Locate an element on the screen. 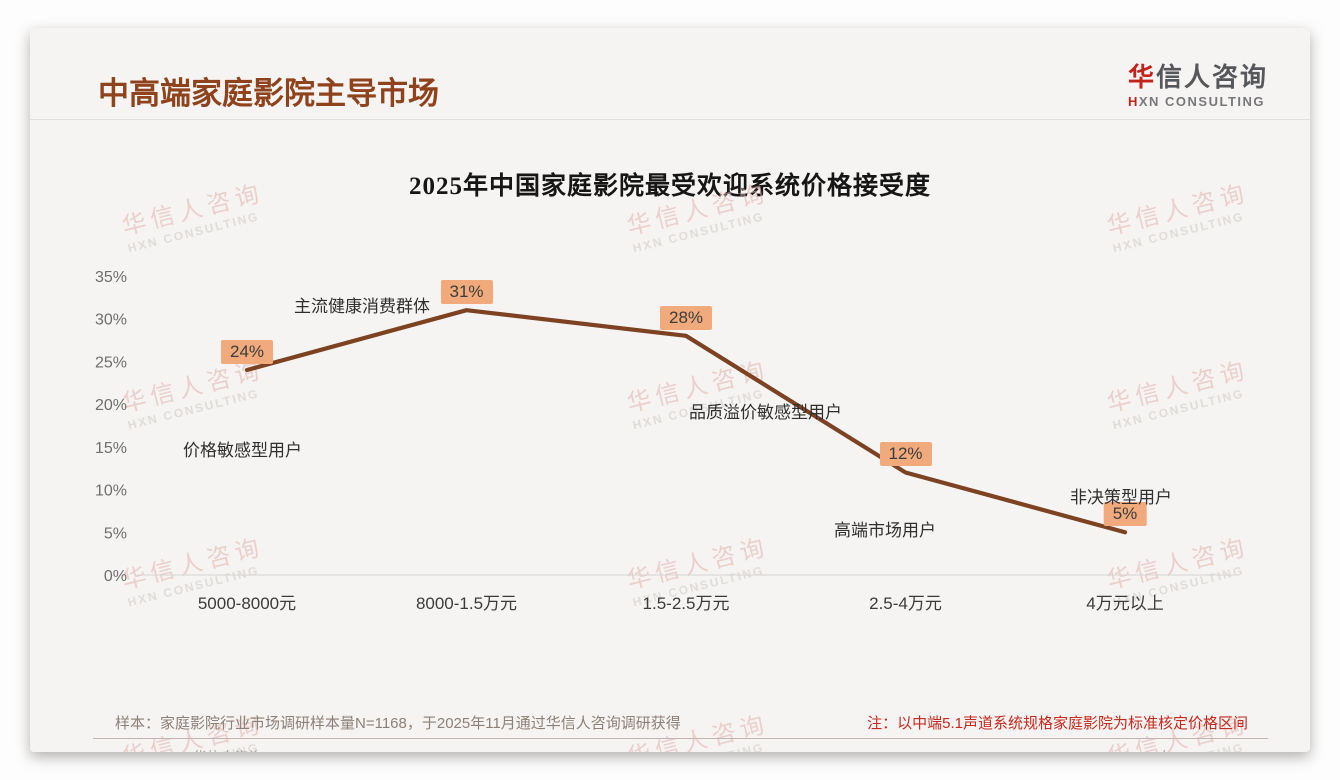 The image size is (1340, 780). y-tick-label: 20% is located at coordinates (111, 405).